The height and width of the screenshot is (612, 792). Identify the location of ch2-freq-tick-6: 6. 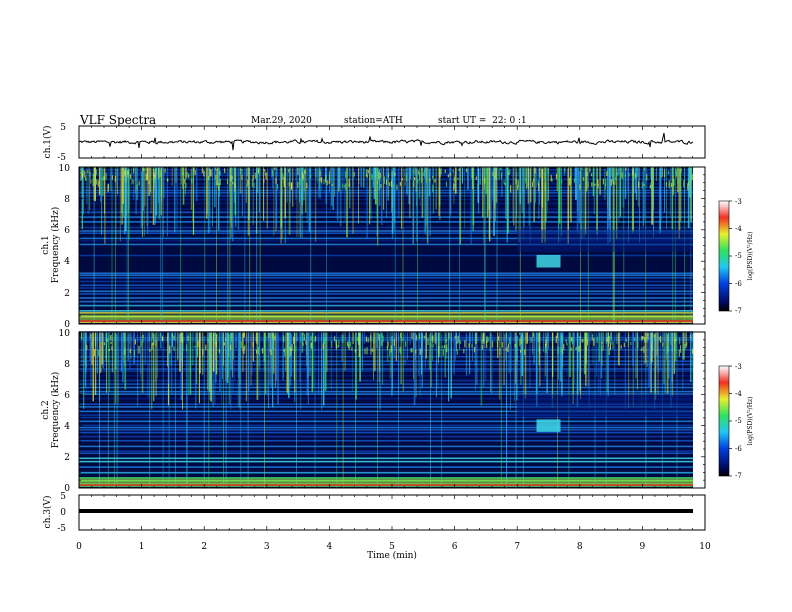
(67, 396).